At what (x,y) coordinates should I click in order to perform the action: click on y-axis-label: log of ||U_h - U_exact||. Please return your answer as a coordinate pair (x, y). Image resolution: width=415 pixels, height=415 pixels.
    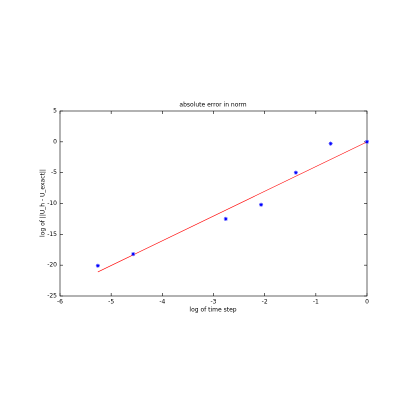
    Looking at the image, I should click on (43, 203).